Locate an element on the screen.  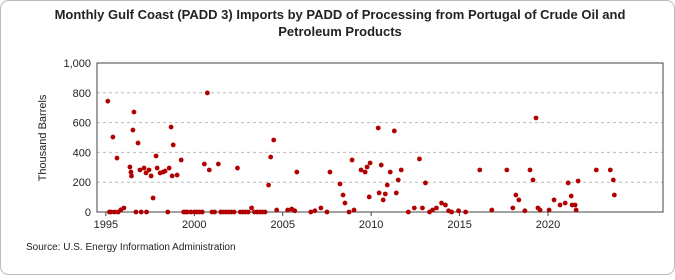
y-tick-label: 400 is located at coordinates (82, 153).